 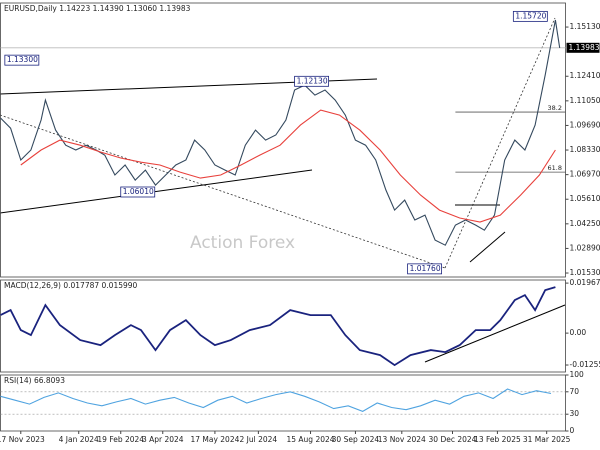 I want to click on rsi-panel, so click(x=283, y=403).